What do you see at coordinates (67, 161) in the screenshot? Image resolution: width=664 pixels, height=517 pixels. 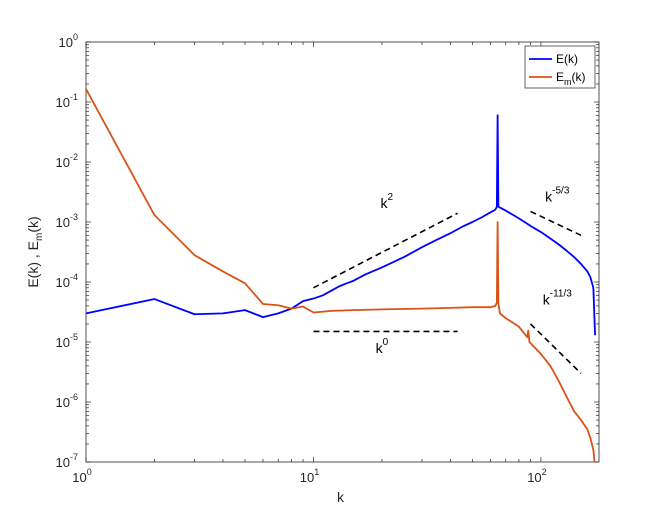 I see `y-tick-label: 10⁻²` at bounding box center [67, 161].